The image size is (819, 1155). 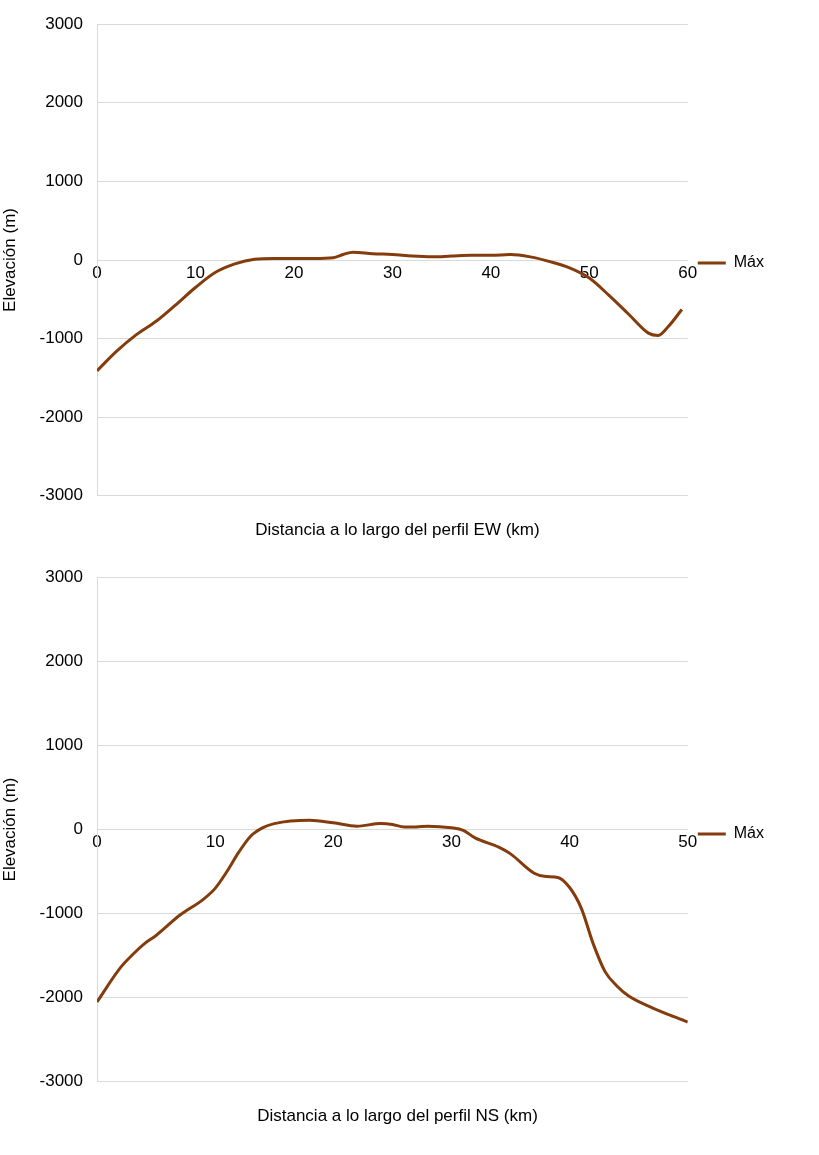 What do you see at coordinates (688, 272) in the screenshot?
I see `x-tick-label: 60` at bounding box center [688, 272].